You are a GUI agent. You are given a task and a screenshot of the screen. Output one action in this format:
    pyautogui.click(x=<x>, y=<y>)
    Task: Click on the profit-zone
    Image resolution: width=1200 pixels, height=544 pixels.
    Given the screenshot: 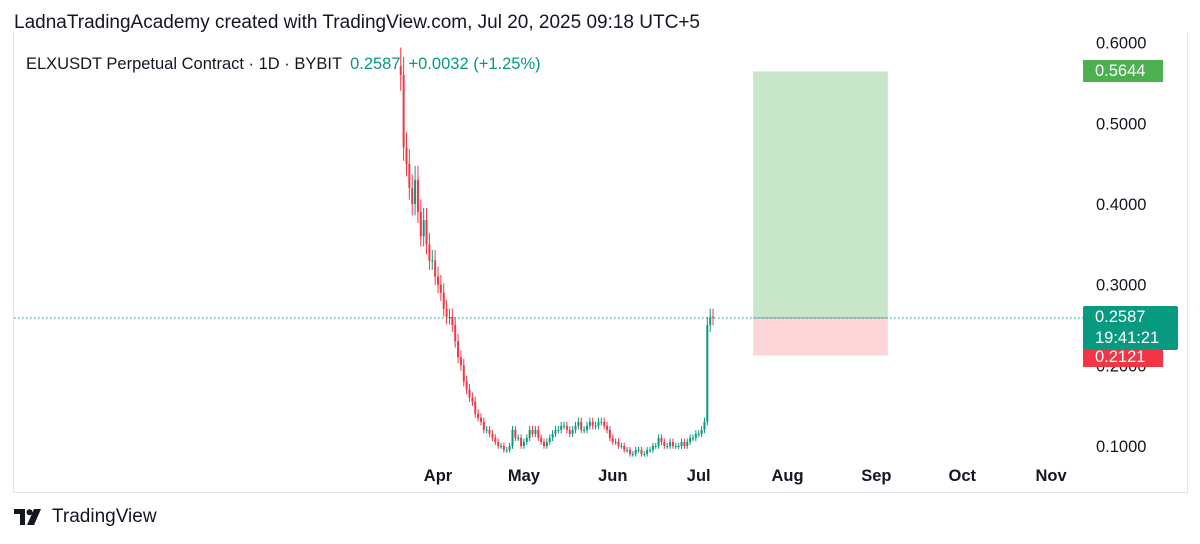 What is the action you would take?
    pyautogui.click(x=820, y=194)
    